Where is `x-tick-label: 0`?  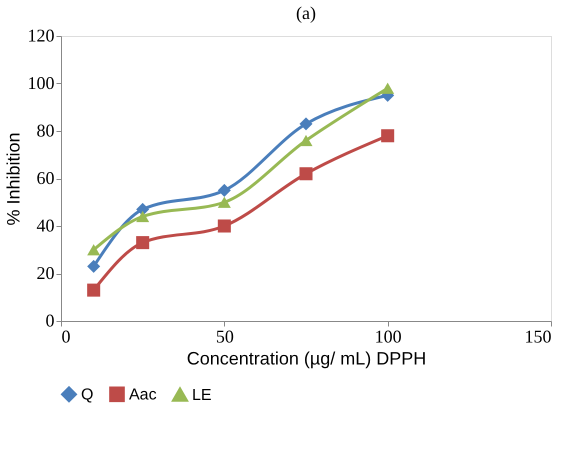
x-tick-label: 0 is located at coordinates (66, 336).